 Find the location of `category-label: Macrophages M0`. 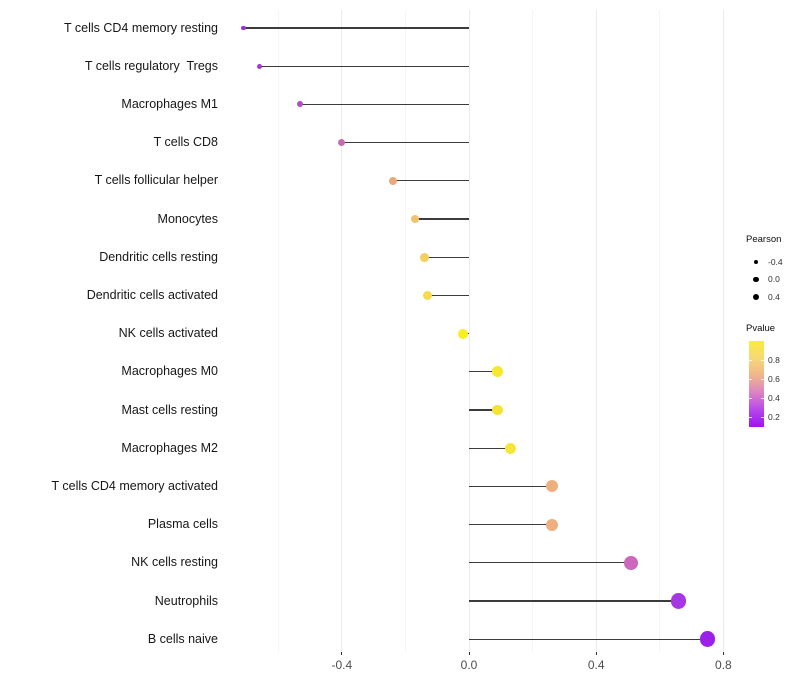

category-label: Macrophages M0 is located at coordinates (169, 371).